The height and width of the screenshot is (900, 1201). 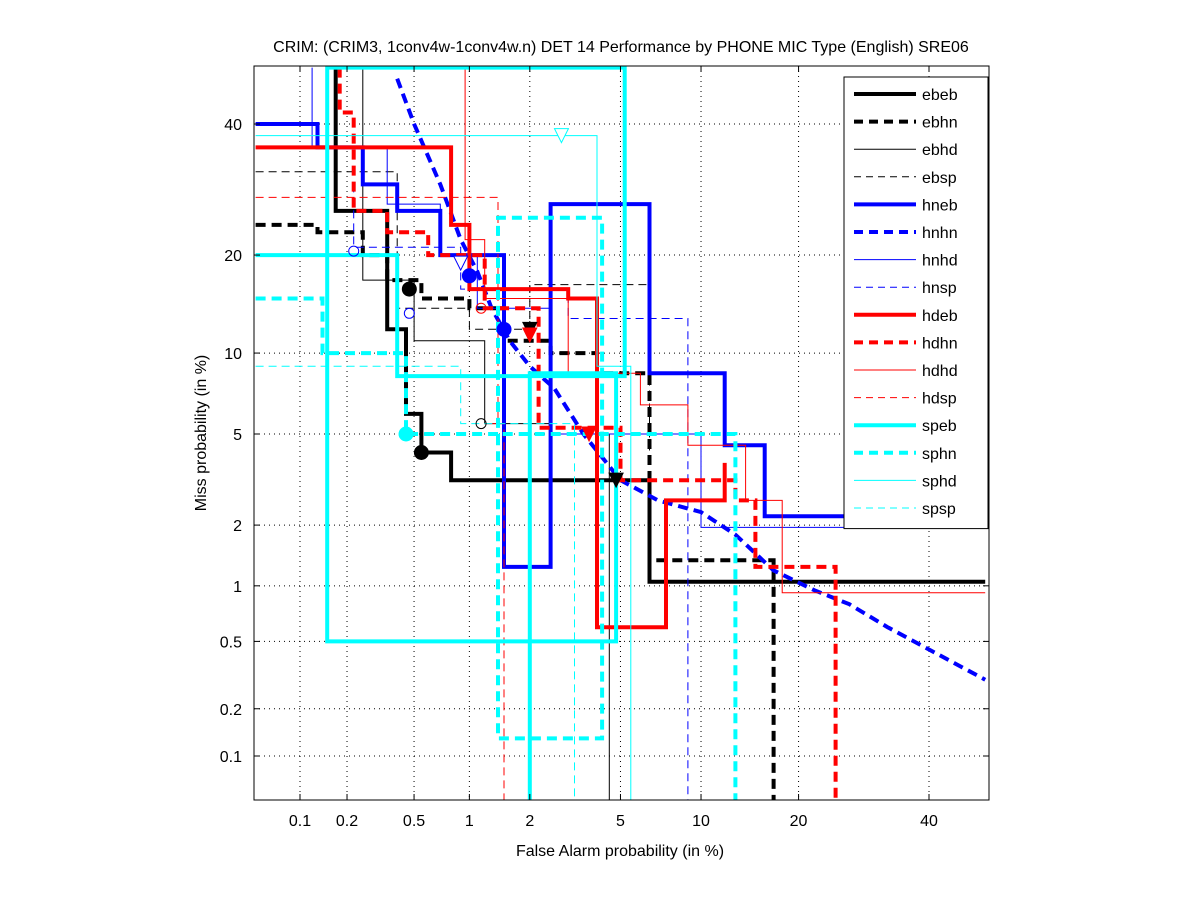 I want to click on legend-label-hdhn: hdhn, so click(x=940, y=343).